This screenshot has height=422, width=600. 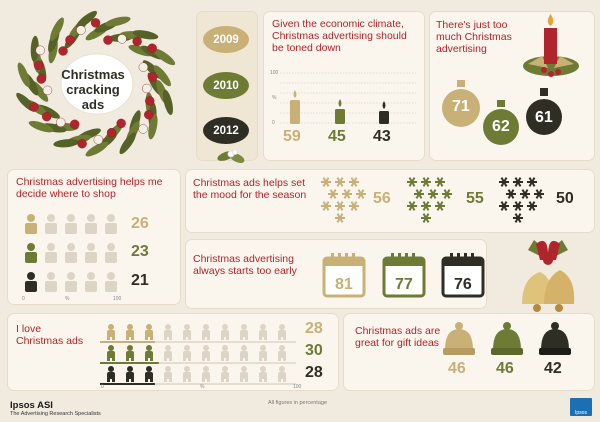 I want to click on mood-panel, so click(x=390, y=201).